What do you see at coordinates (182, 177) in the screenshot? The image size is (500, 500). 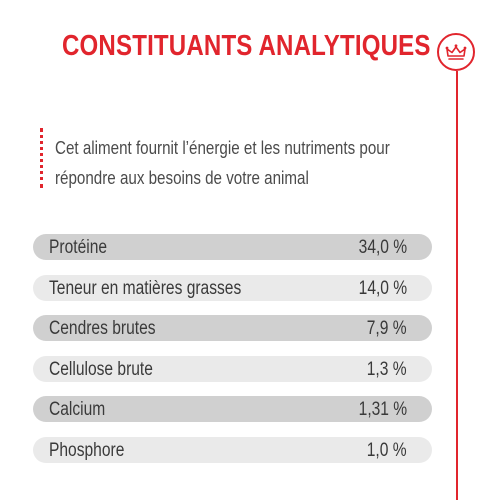 I see `description-line-2: répondre aux besoins de votre animal` at bounding box center [182, 177].